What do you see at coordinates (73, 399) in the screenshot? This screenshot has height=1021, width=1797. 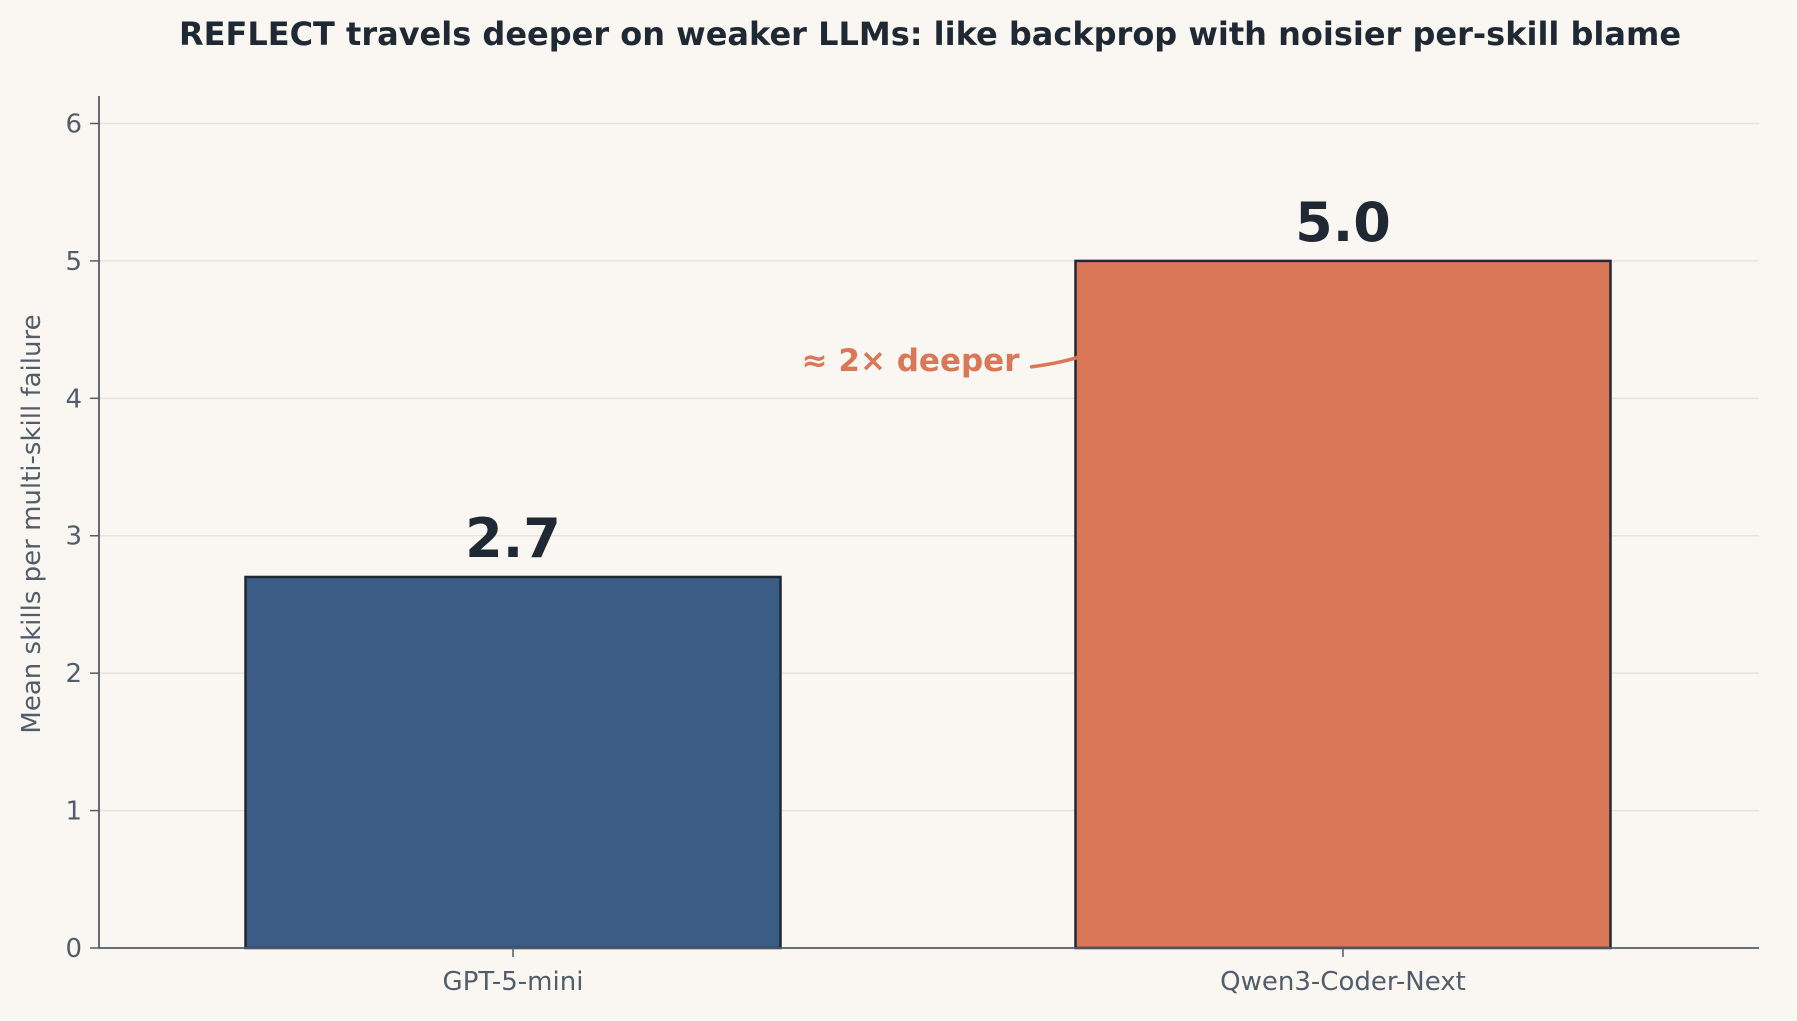 I see `y-tick-label: 4` at bounding box center [73, 399].